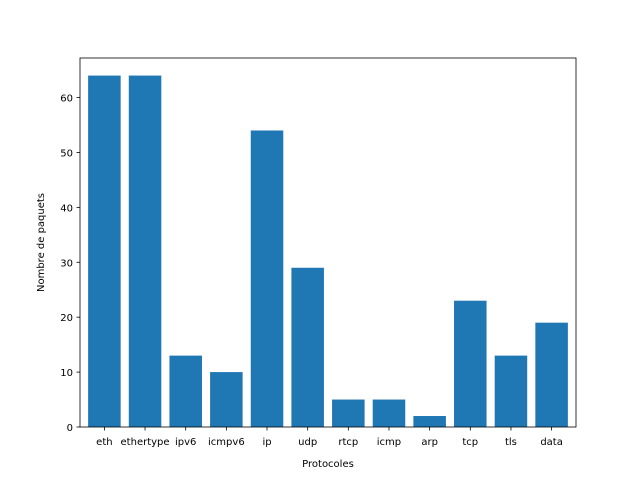  Describe the element at coordinates (70, 428) in the screenshot. I see `y-tick-label: 0` at that location.